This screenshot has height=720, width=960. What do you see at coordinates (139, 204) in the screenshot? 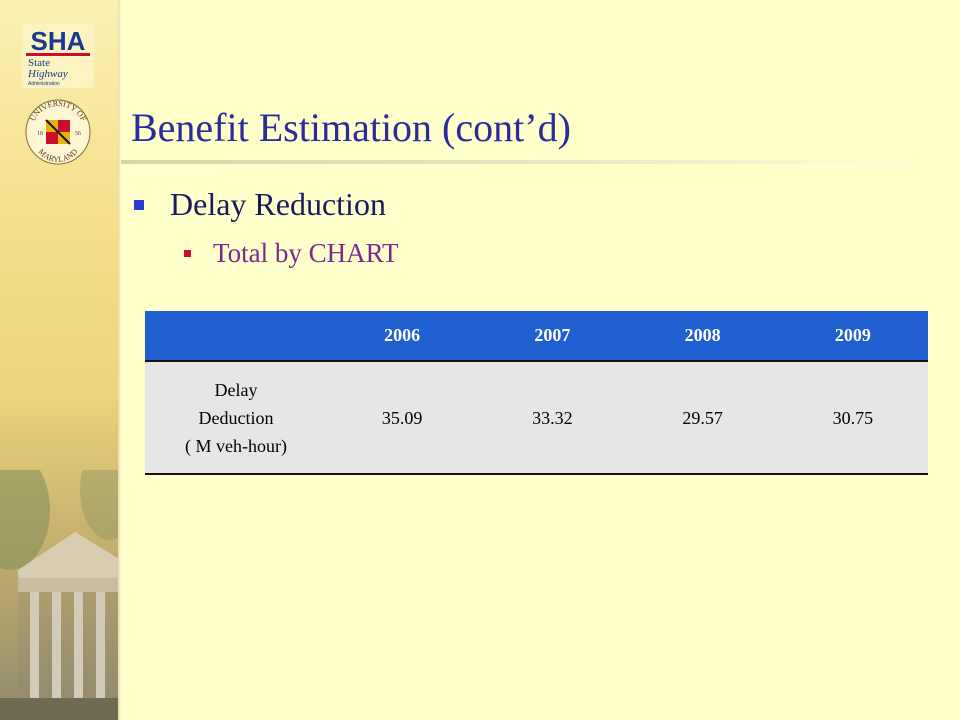
I see `square-bullet-icon` at bounding box center [139, 204].